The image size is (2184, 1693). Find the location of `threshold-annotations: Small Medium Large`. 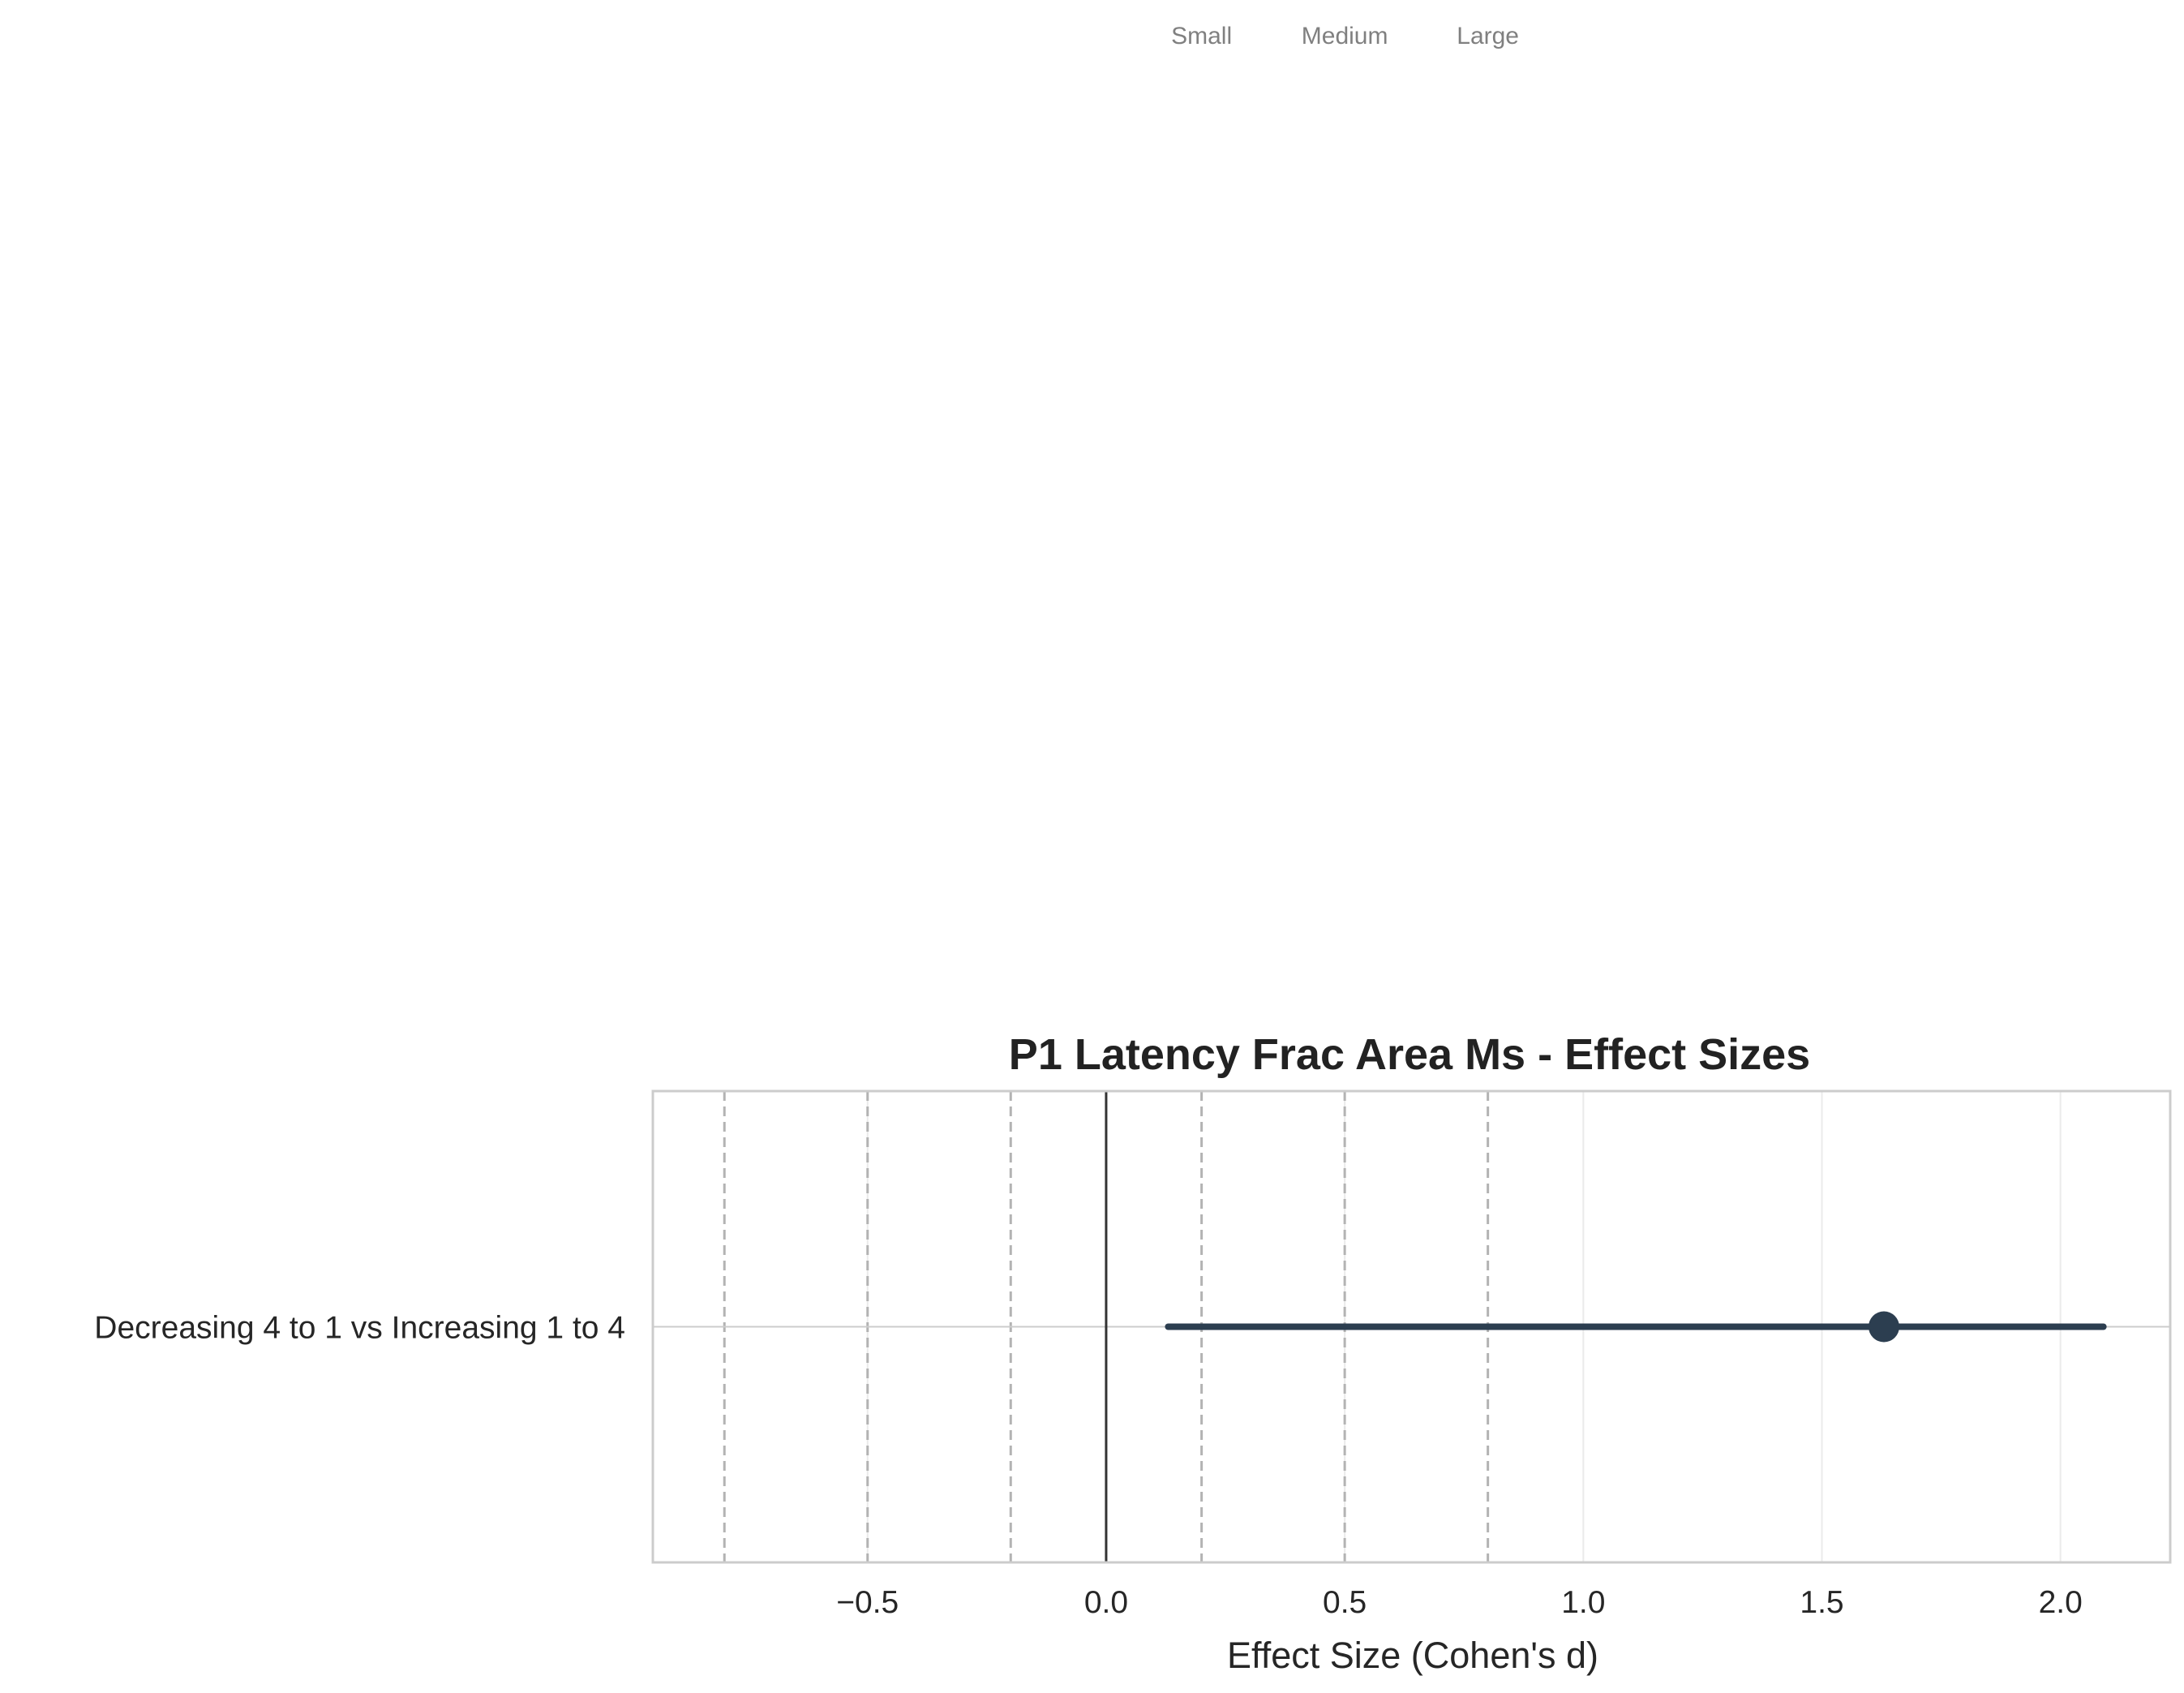

threshold-annotations: Small Medium Large is located at coordinates (1345, 36).